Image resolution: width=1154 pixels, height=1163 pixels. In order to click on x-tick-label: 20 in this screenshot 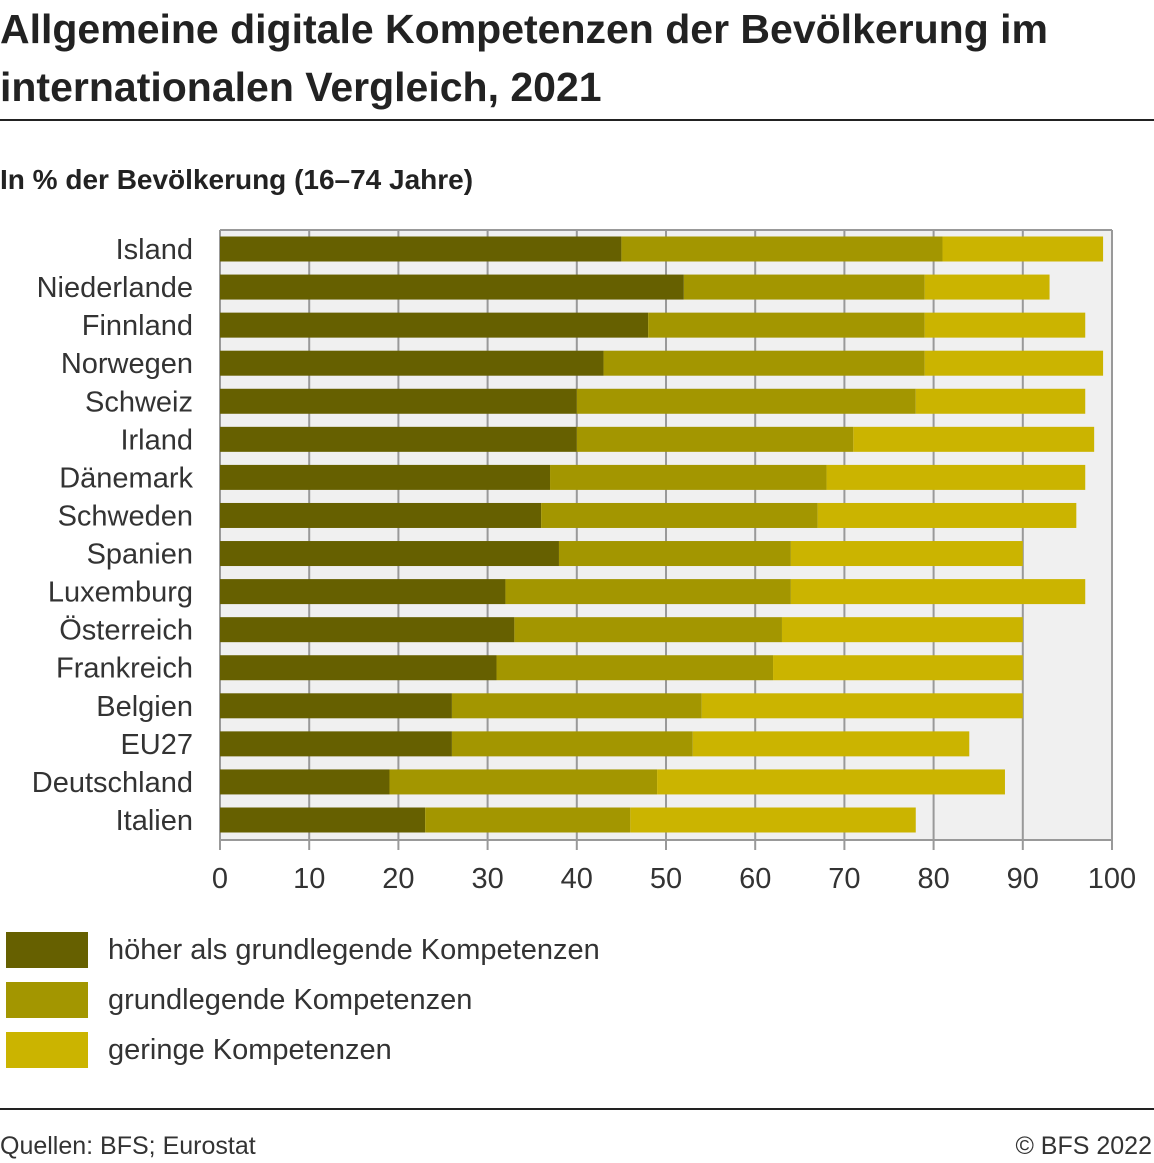, I will do `click(398, 879)`.